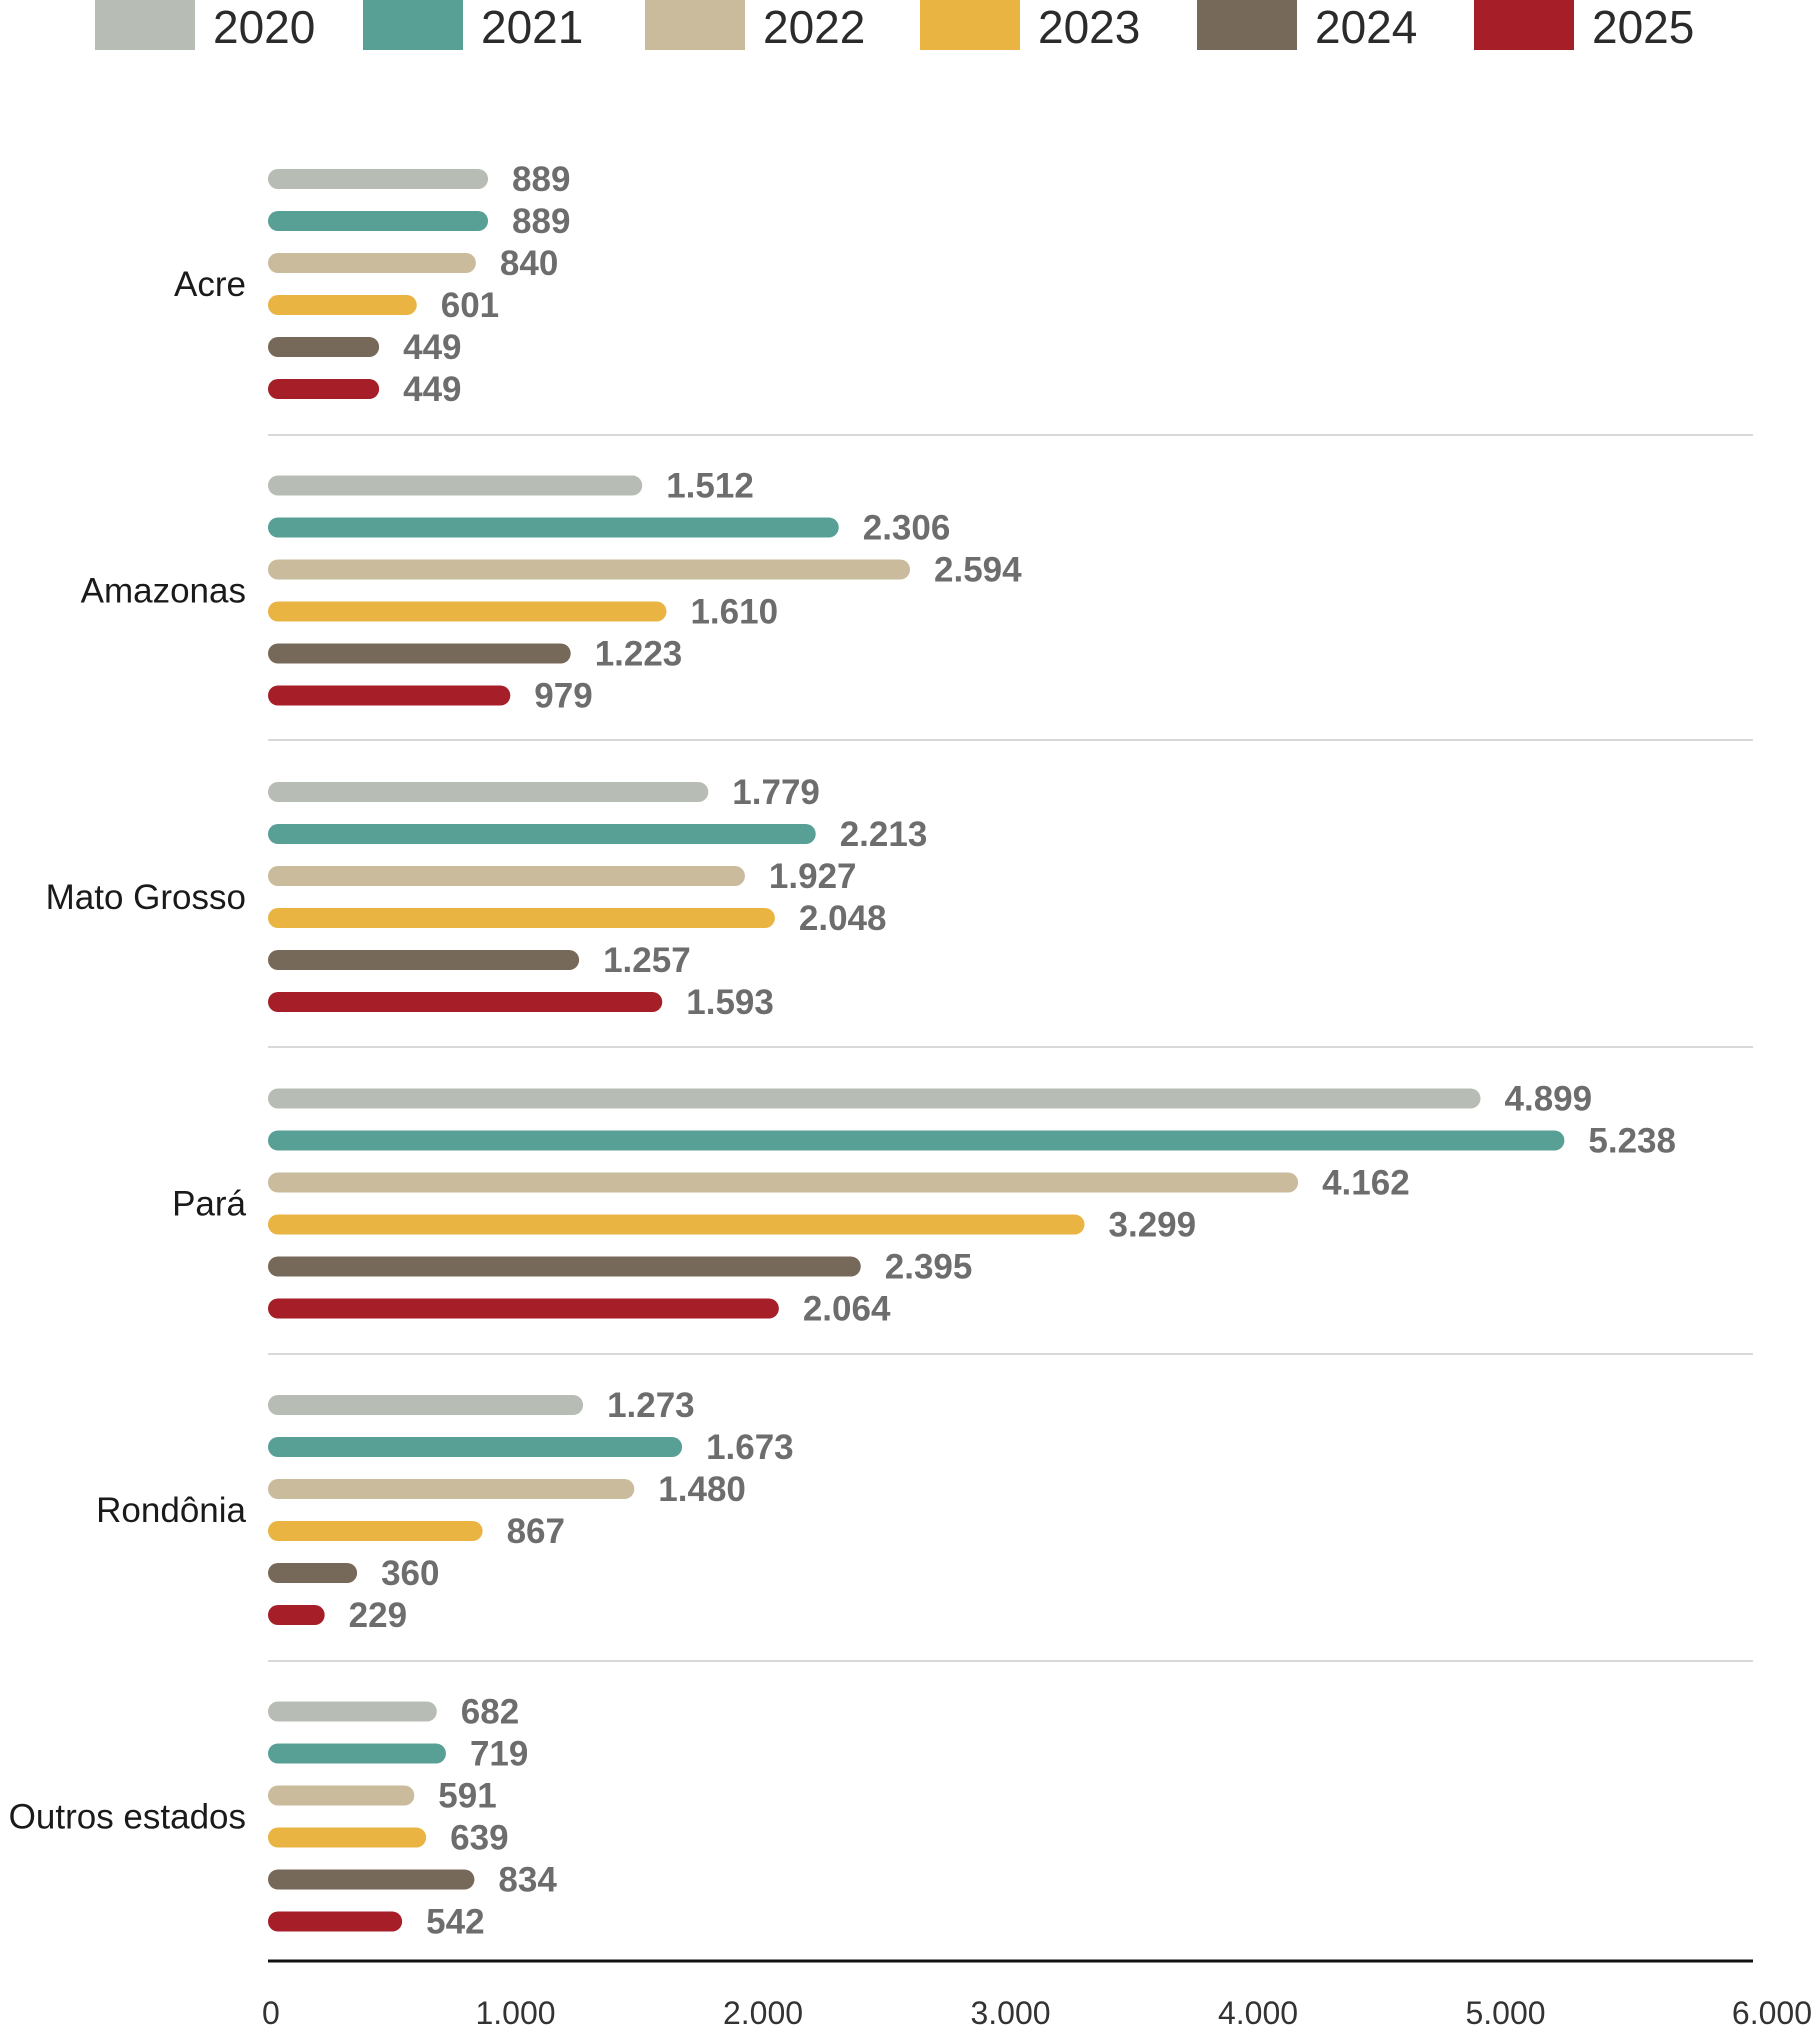 The image size is (1816, 2032). I want to click on category-label-mato-grosso: Mato Grosso, so click(146, 897).